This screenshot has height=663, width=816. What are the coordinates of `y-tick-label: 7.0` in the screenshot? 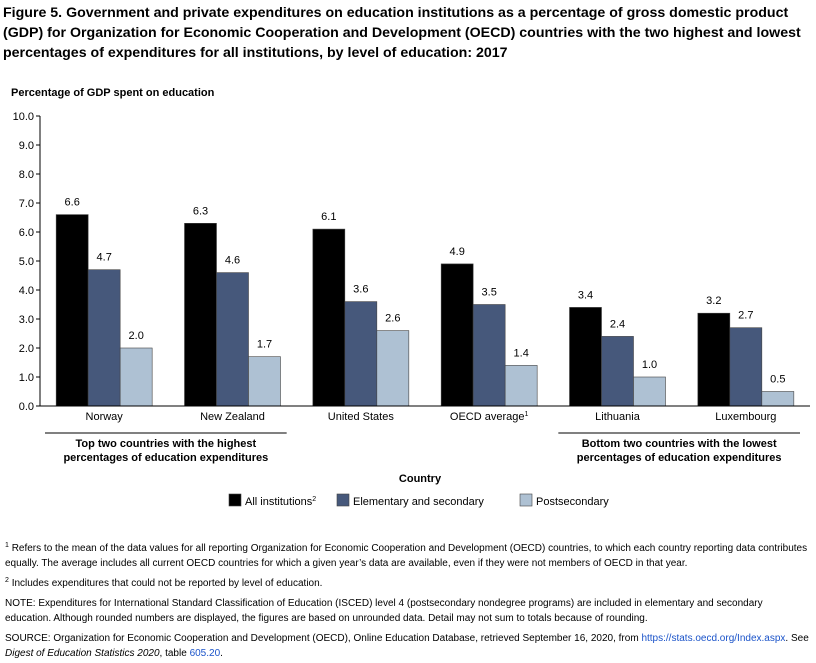 It's located at (26, 204).